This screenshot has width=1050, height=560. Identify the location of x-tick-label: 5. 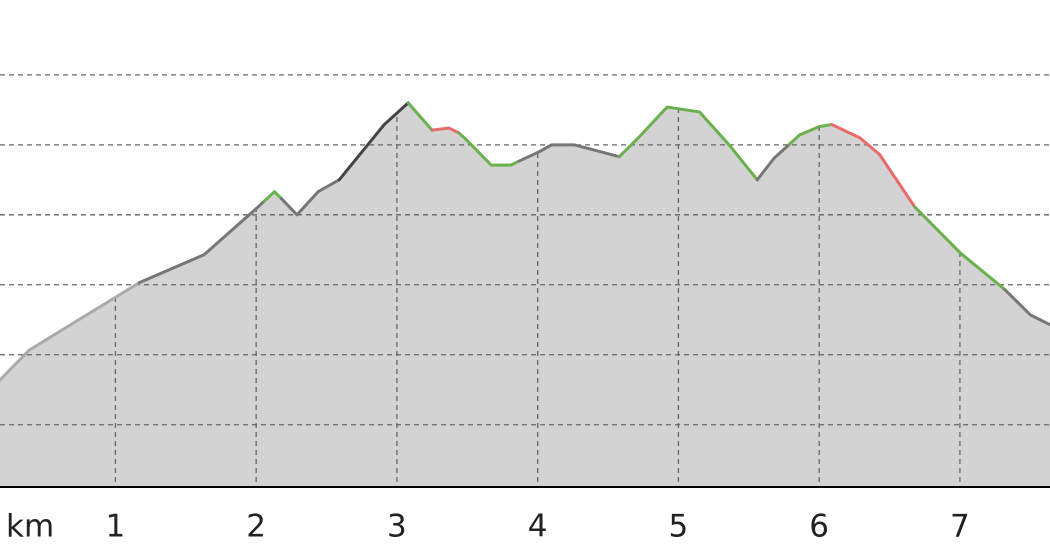
(679, 527).